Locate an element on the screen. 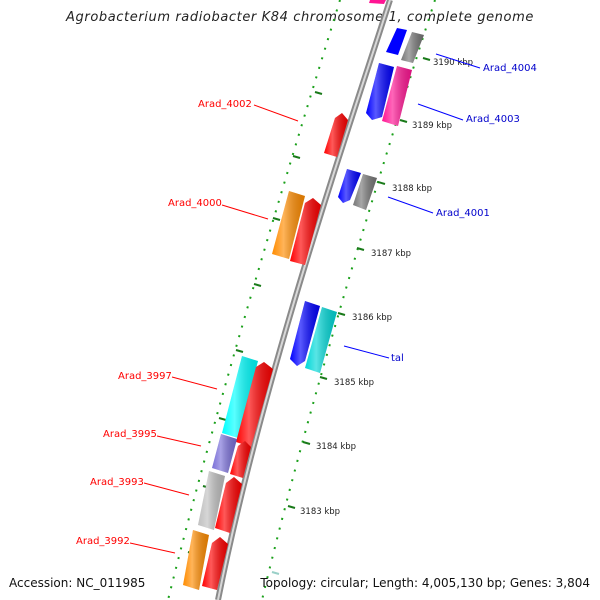 This screenshot has height=600, width=600. gene-label-arad-3993: Arad_3993 is located at coordinates (117, 482).